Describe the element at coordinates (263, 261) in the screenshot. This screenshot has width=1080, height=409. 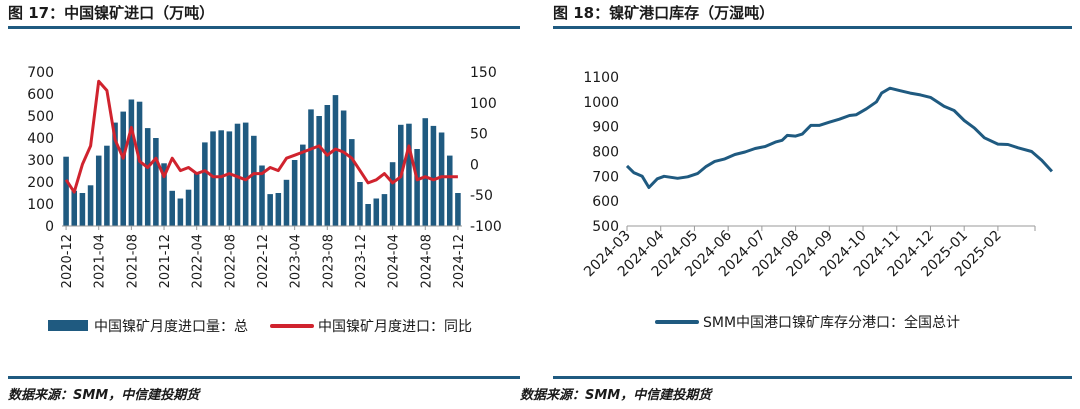
I see `x-tick-label: 2022-12` at that location.